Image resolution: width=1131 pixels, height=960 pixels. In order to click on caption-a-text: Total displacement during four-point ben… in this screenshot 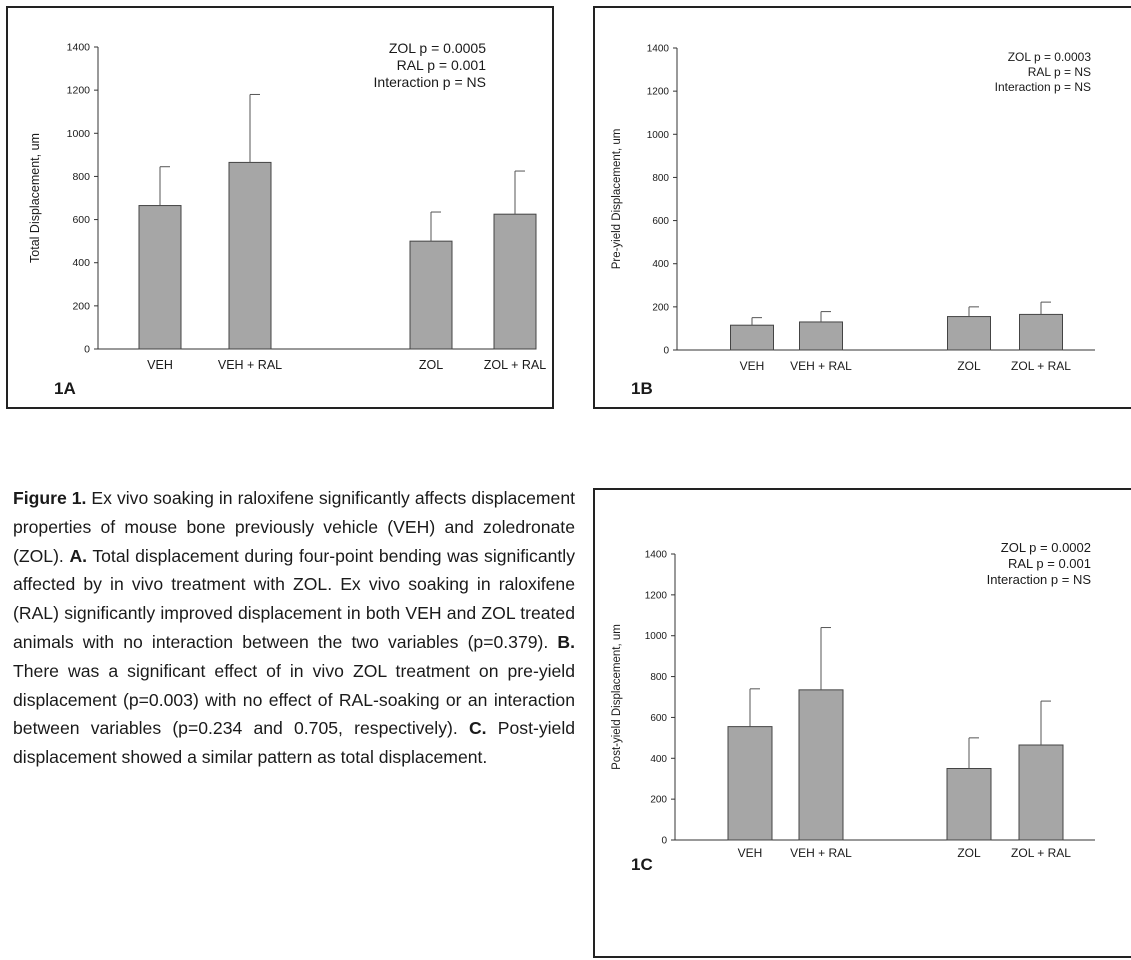, I will do `click(294, 598)`.